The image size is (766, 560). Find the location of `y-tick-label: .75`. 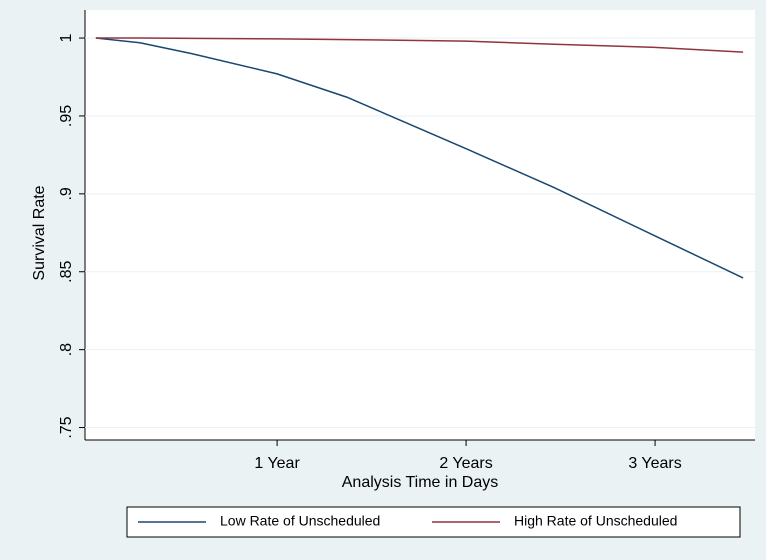

y-tick-label: .75 is located at coordinates (66, 427).